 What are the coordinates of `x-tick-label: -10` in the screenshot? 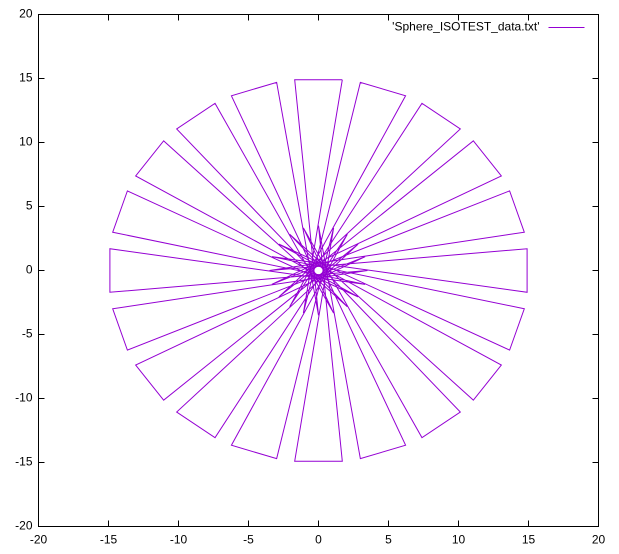 It's located at (179, 540).